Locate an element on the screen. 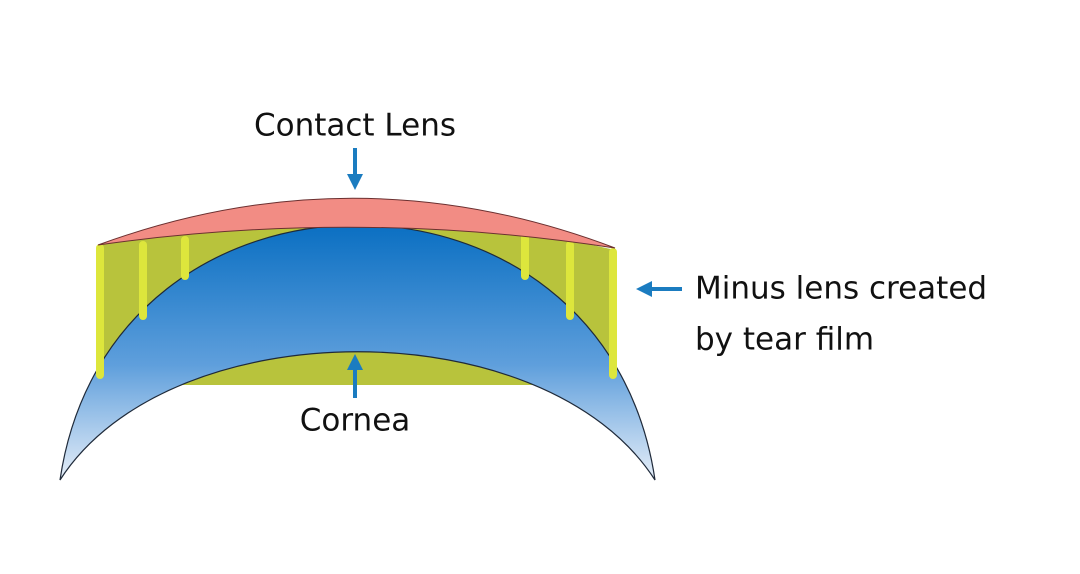 The image size is (1080, 574). arrows is located at coordinates (514, 273).